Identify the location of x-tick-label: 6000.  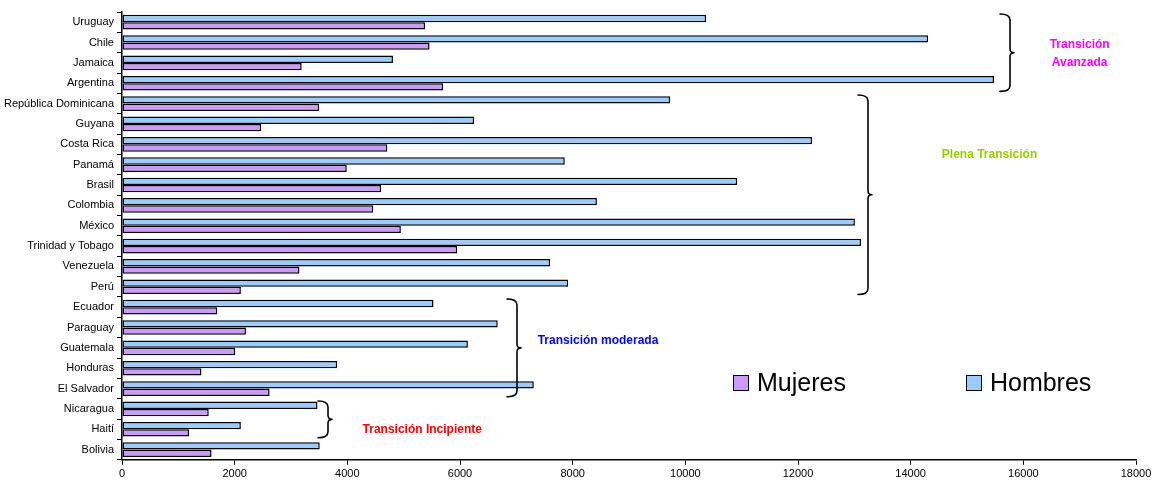
(460, 473).